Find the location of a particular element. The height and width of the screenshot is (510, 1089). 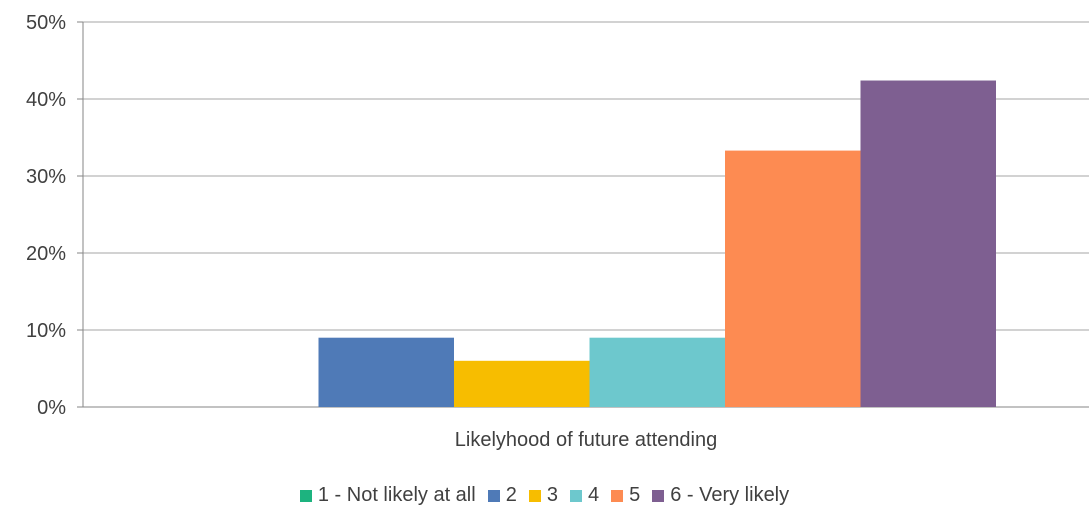

legend-item-2: 2 is located at coordinates (502, 495).